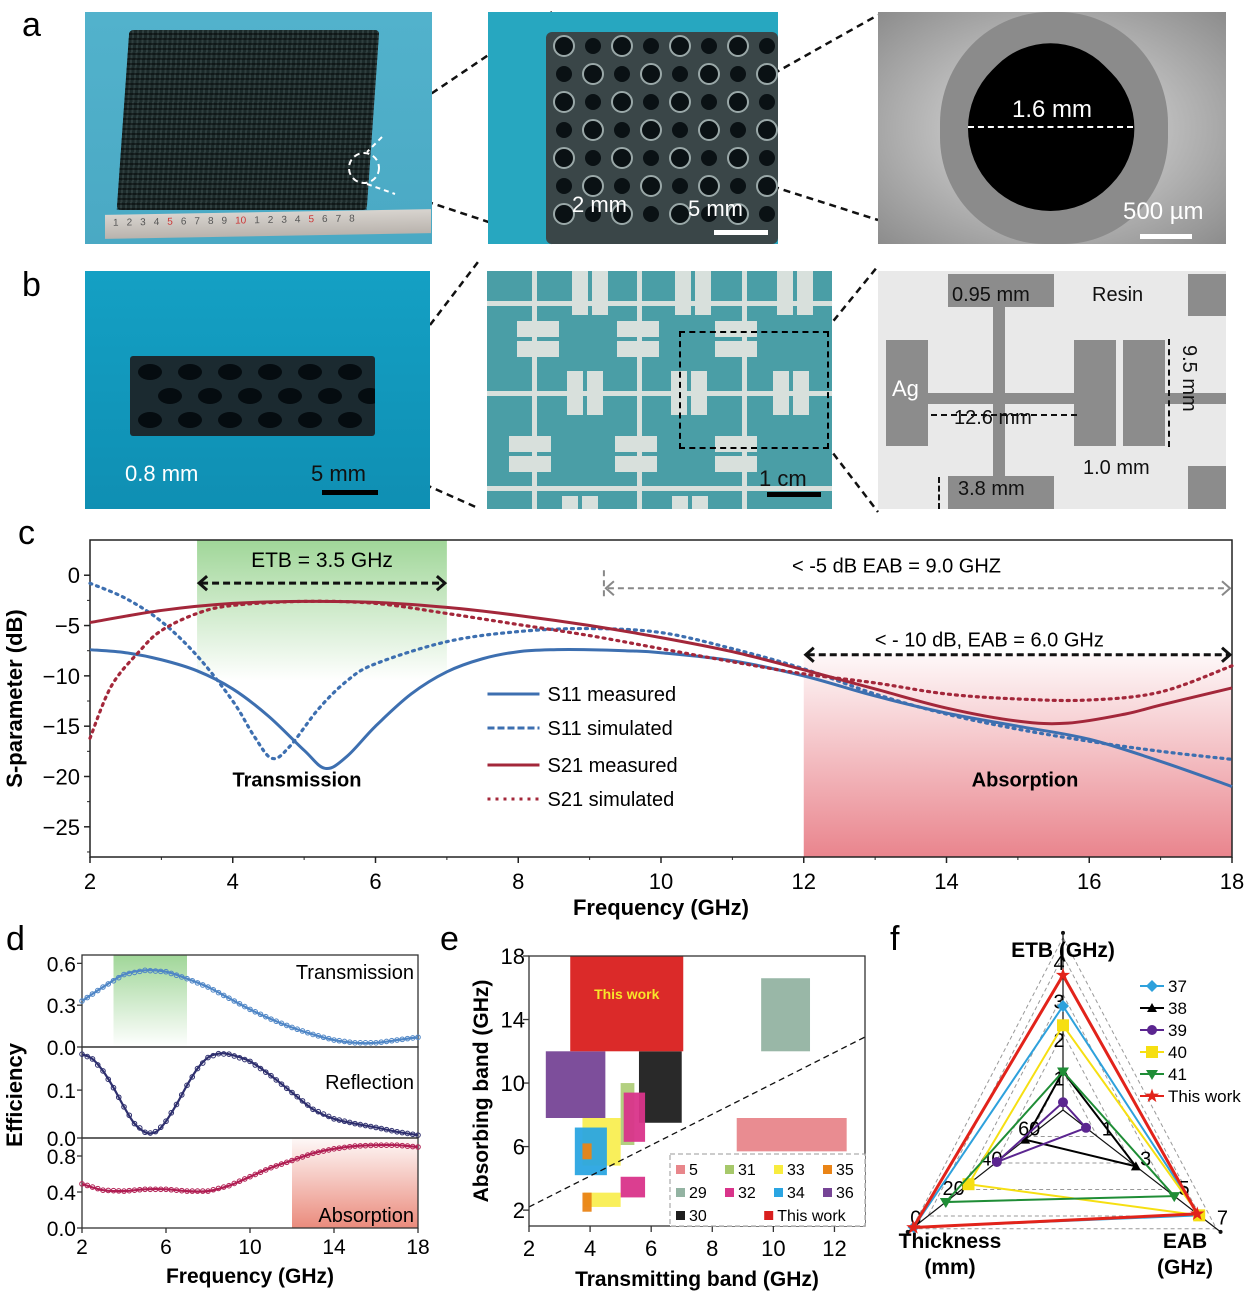 The image size is (1254, 1295). Describe the element at coordinates (1081, 1119) in the screenshot. I see `radar-polygon` at that location.